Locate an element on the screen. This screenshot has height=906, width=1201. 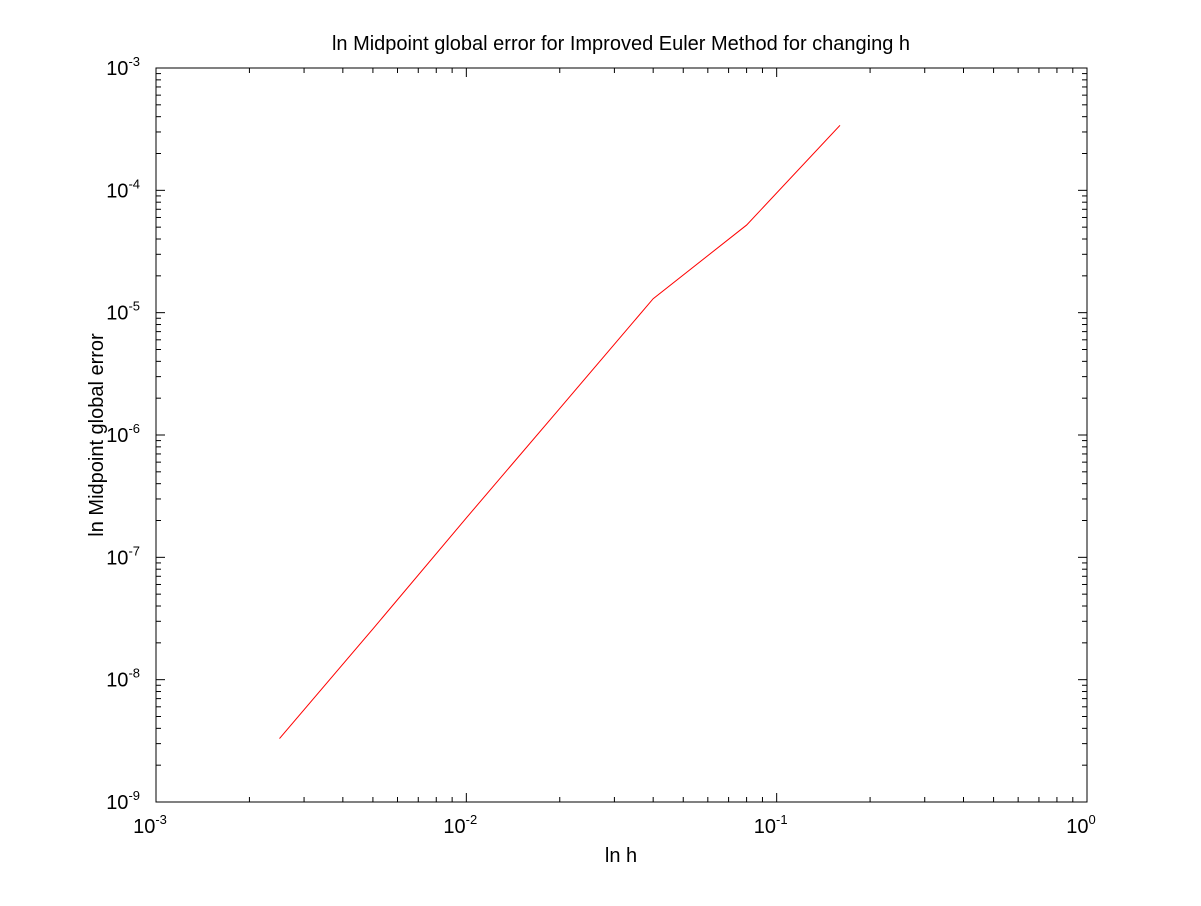
y-tick-label: 10⁻³ is located at coordinates (123, 67).